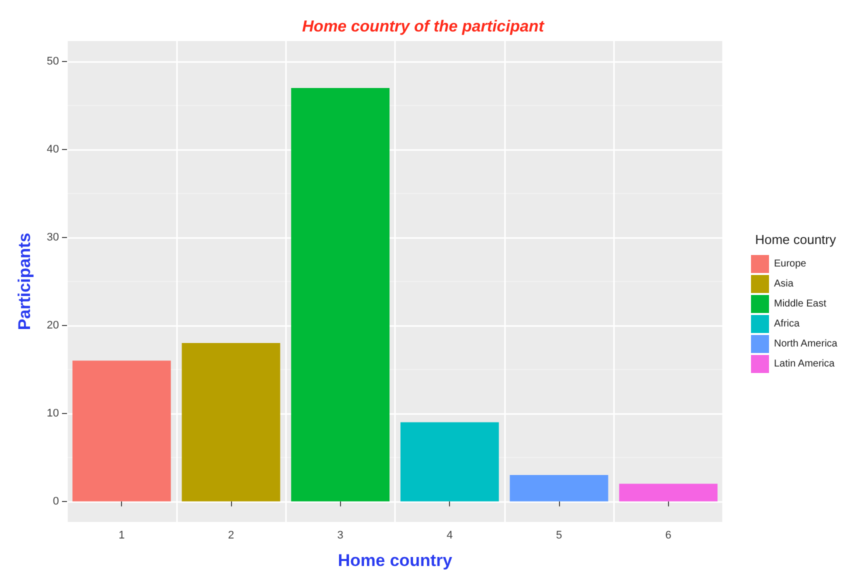 The width and height of the screenshot is (859, 582). I want to click on chart-title: Home country of the participant, so click(423, 27).